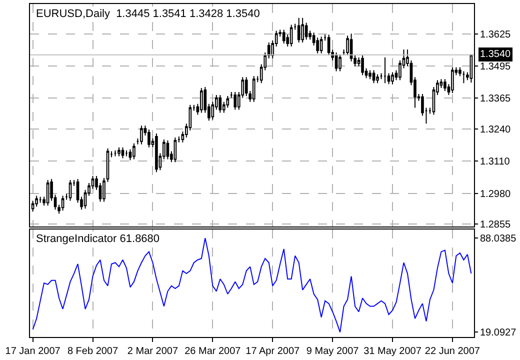 The height and width of the screenshot is (360, 520). What do you see at coordinates (92, 351) in the screenshot?
I see `x-tick-label: 8 Feb 2007` at bounding box center [92, 351].